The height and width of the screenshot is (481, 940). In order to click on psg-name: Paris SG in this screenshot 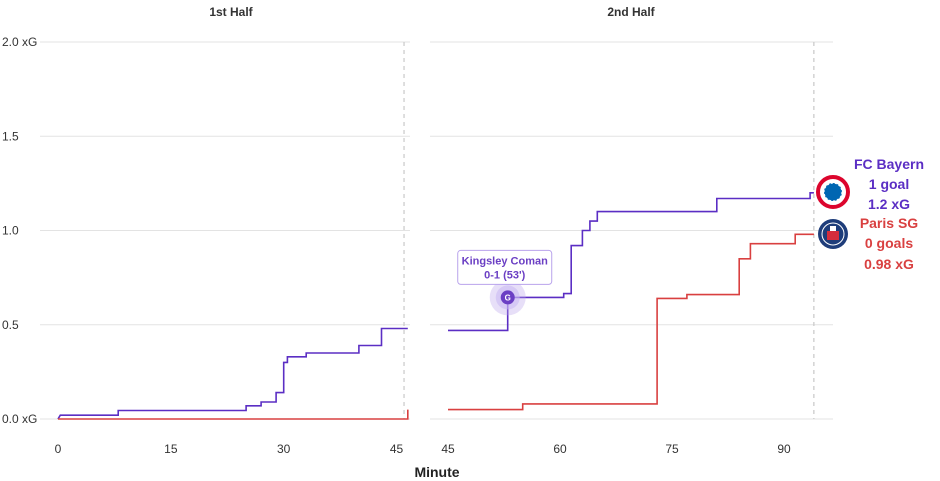, I will do `click(889, 223)`.